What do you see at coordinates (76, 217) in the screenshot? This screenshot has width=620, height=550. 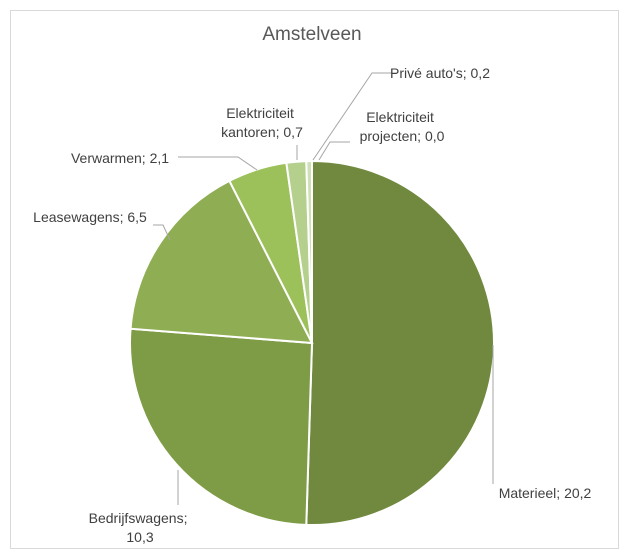 I see `category-label: Leasewagens` at bounding box center [76, 217].